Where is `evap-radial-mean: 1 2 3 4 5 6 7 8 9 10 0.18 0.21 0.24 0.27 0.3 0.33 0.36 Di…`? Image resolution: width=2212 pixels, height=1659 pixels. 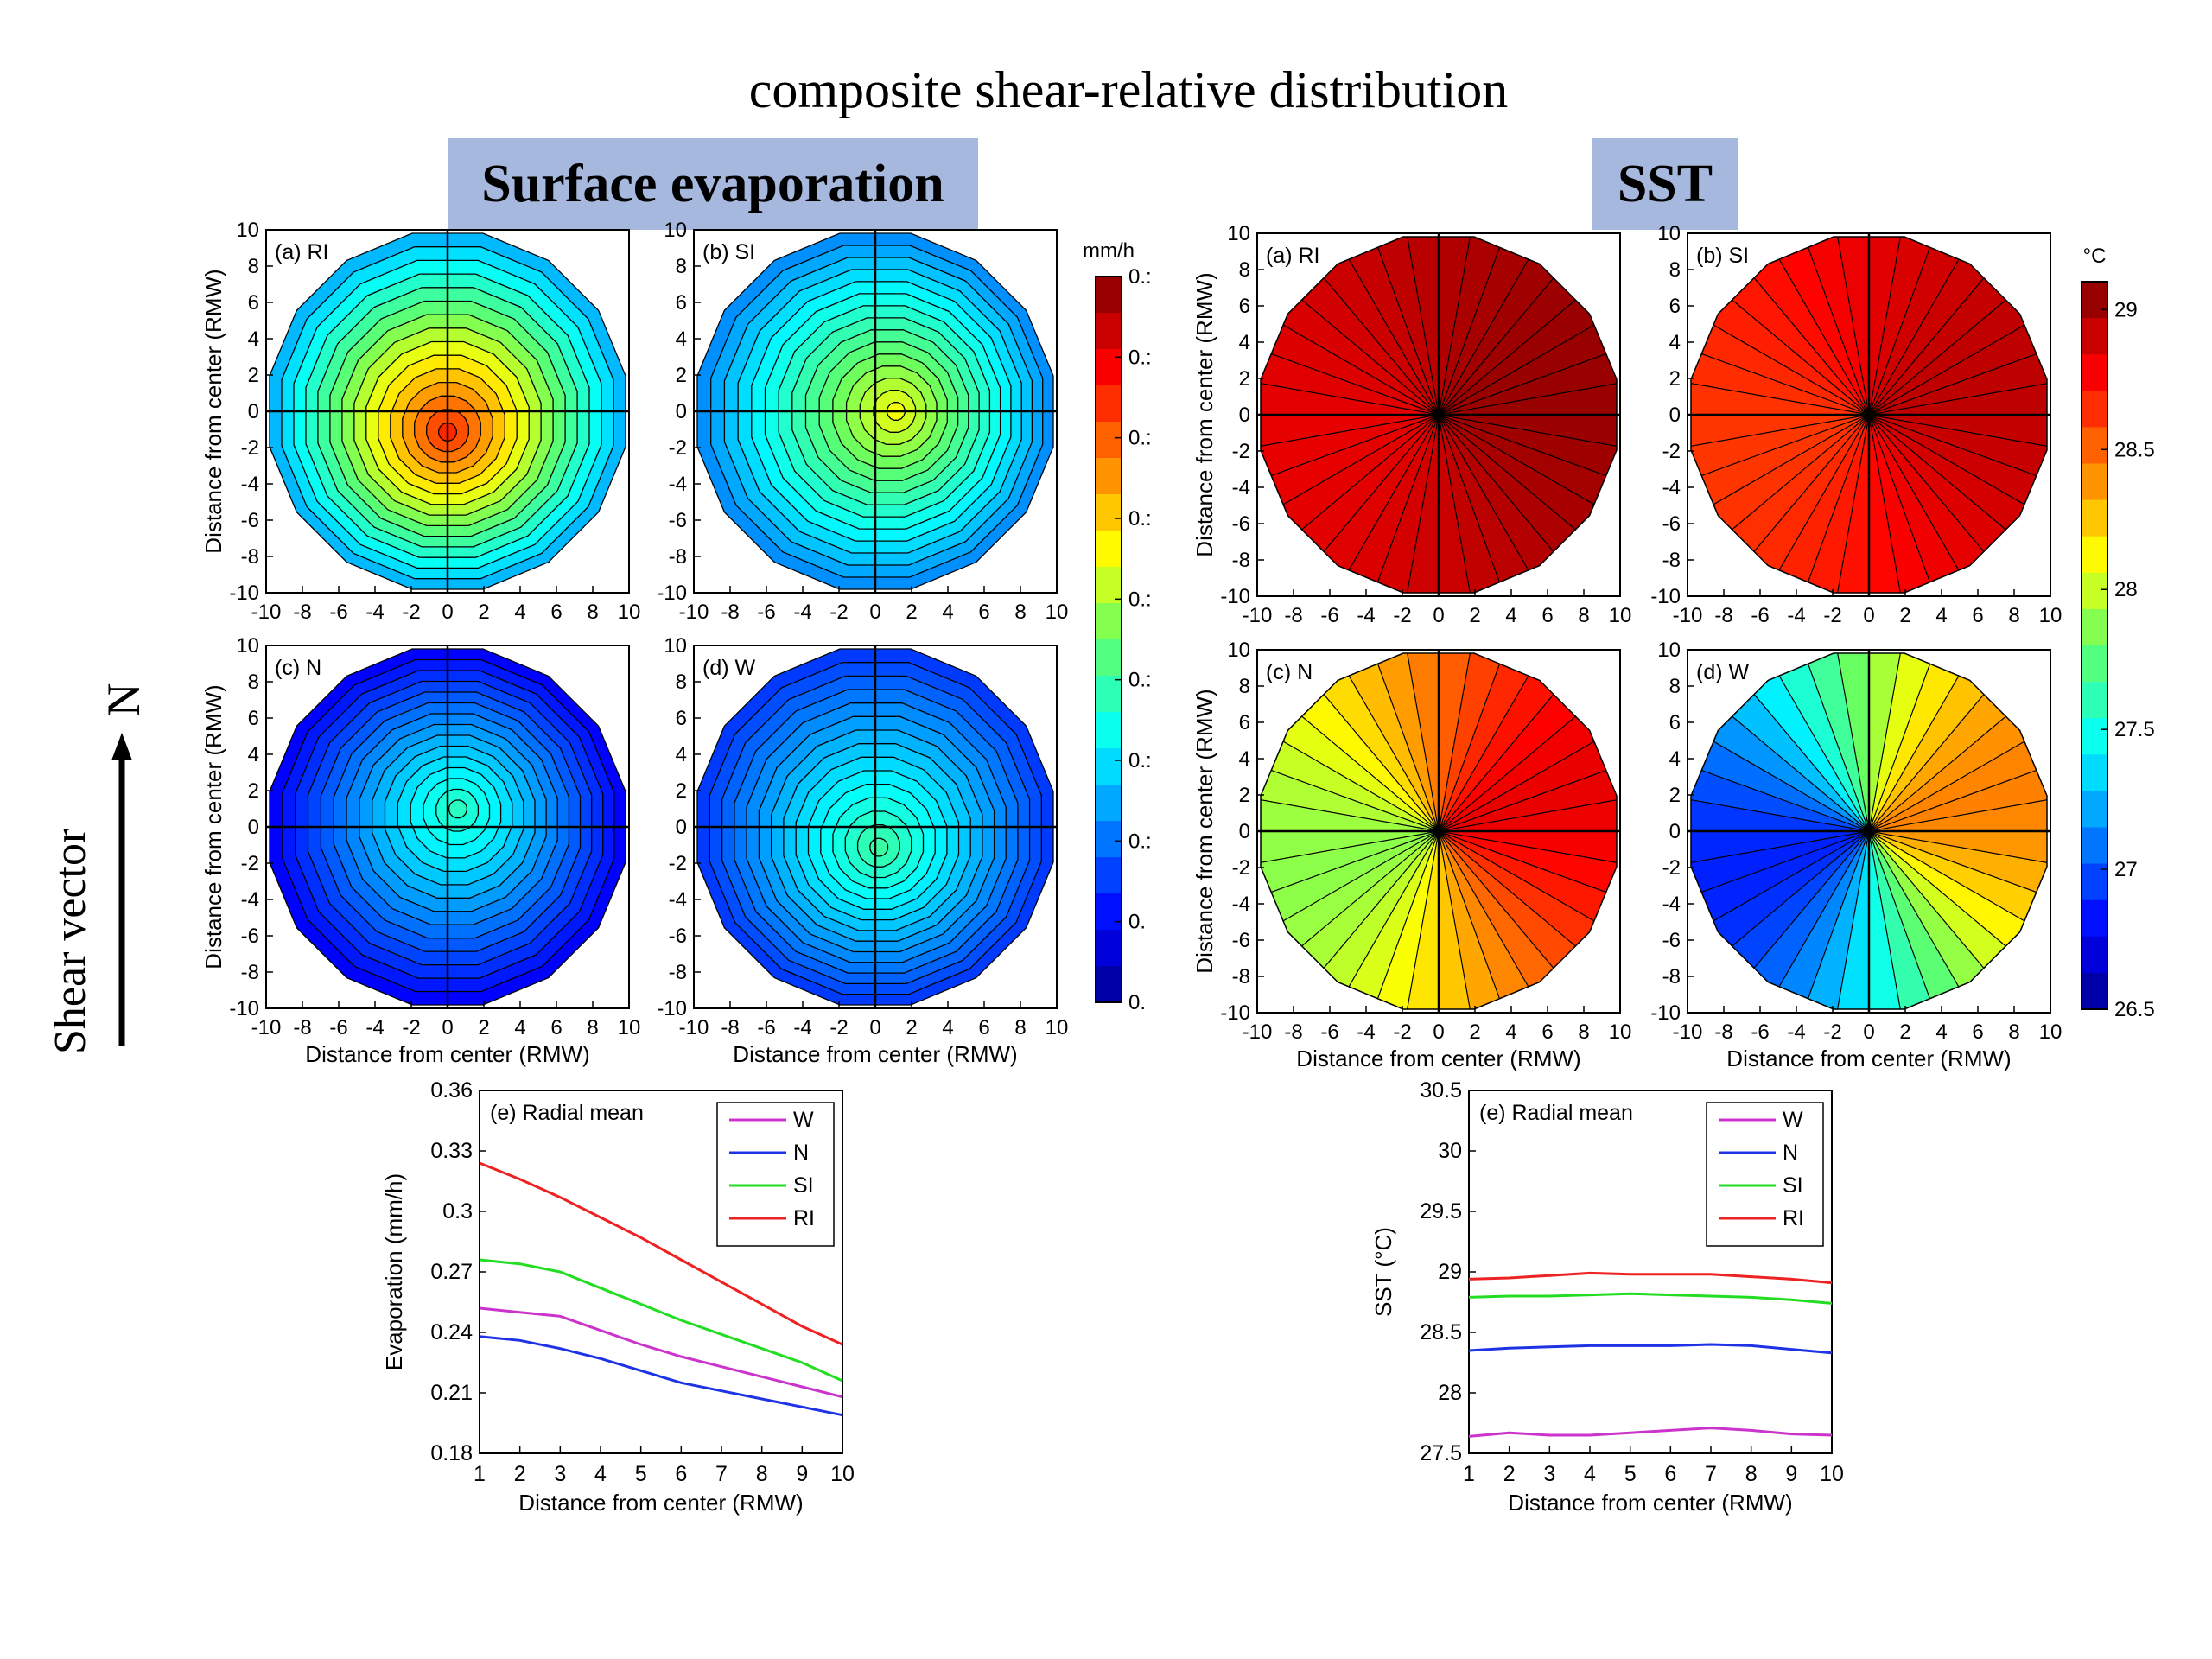
evap-radial-mean: 1 2 3 4 5 6 7 8 9 10 0.18 0.21 0.24 0.27 0.3 0.33 0.36 Di… is located at coordinates (618, 1297).